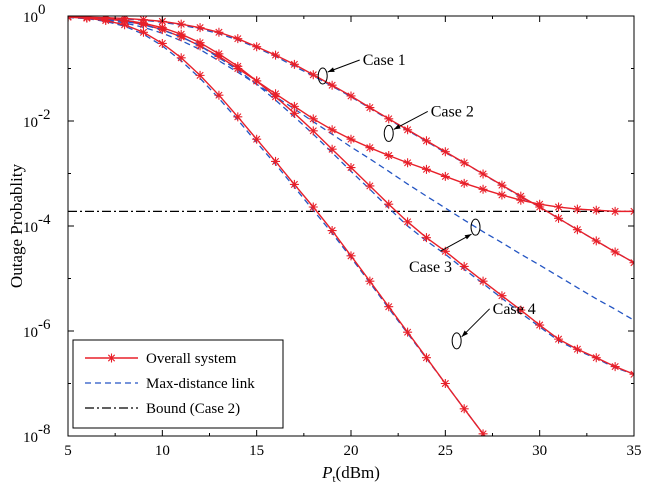 The height and width of the screenshot is (496, 647). What do you see at coordinates (200, 384) in the screenshot?
I see `legend-label: Max-distance link` at bounding box center [200, 384].